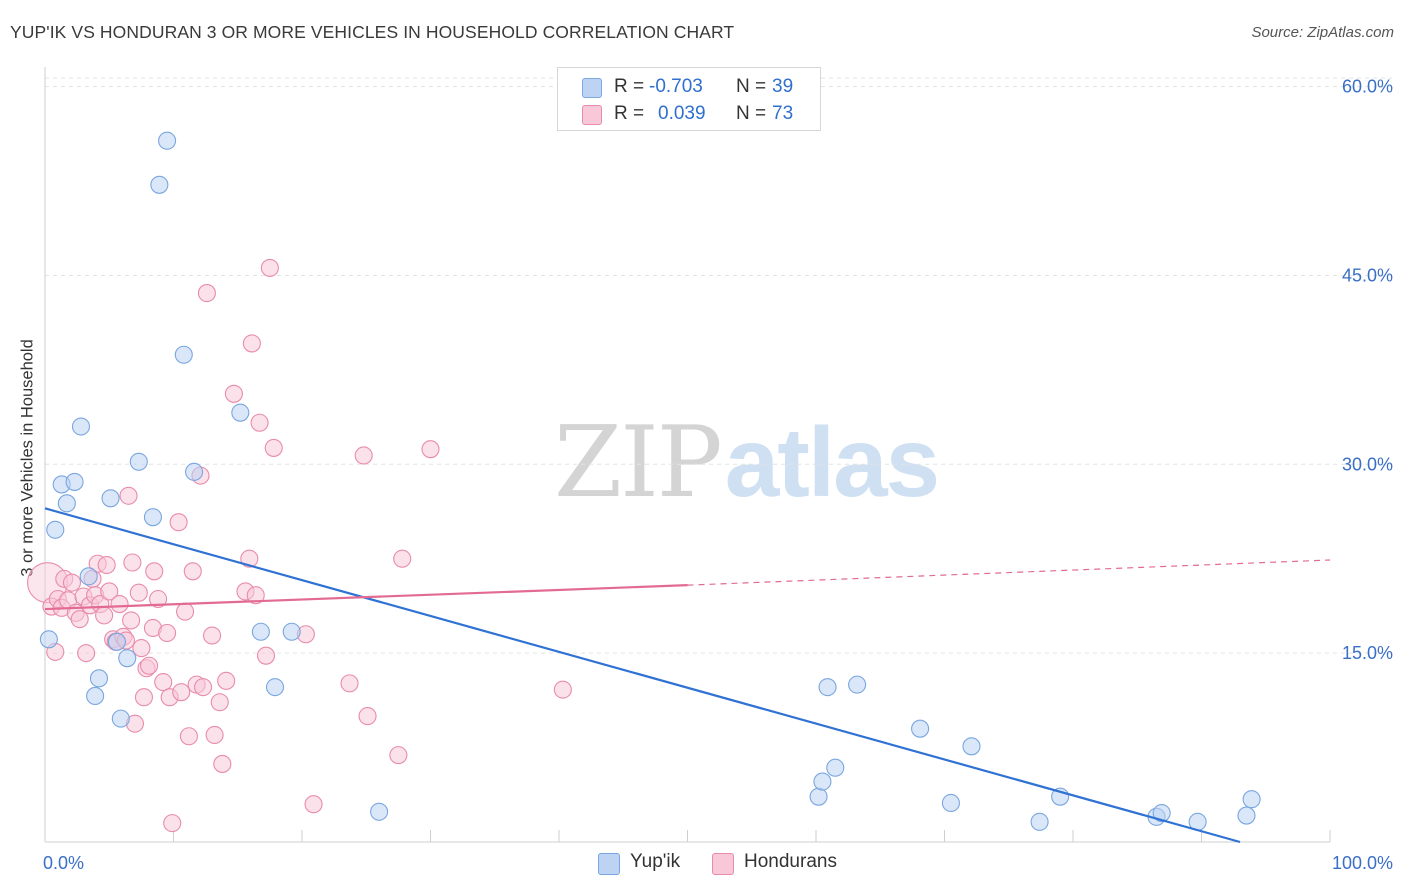 Image resolution: width=1406 pixels, height=892 pixels. Describe the element at coordinates (1367, 653) in the screenshot. I see `y-tick-label-0: 15.0%` at that location.